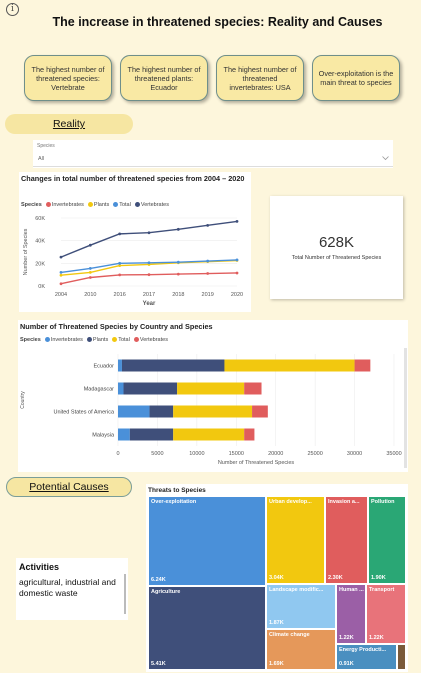 Image resolution: width=421 pixels, height=673 pixels. Describe the element at coordinates (46, 146) in the screenshot. I see `slicer-label: Species` at that location.